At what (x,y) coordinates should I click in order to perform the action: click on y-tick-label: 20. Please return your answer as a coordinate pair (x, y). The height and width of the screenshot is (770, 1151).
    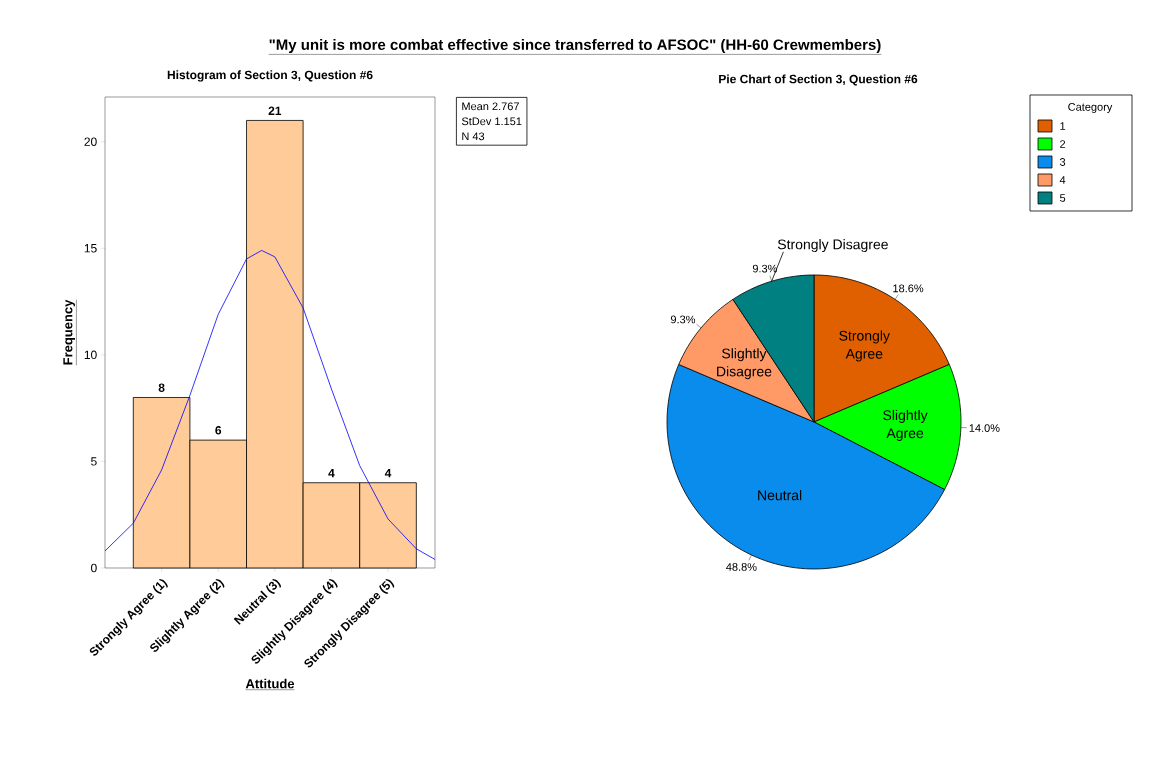
    Looking at the image, I should click on (90, 141).